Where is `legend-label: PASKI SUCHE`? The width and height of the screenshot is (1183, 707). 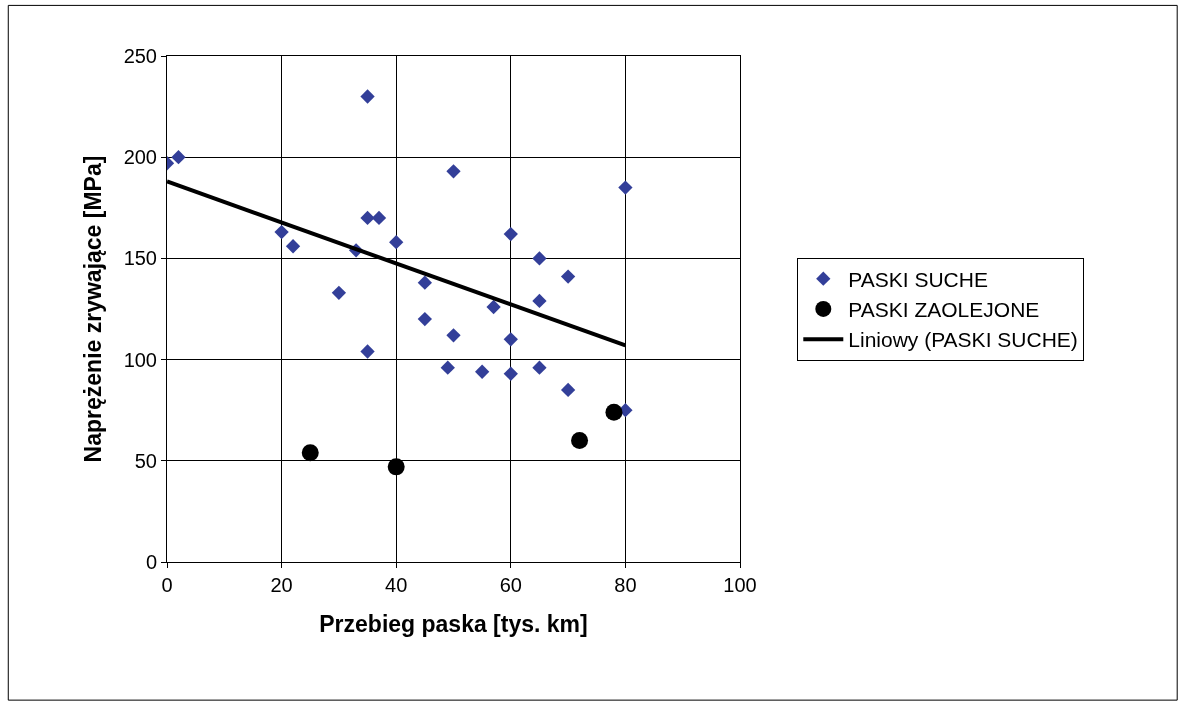
legend-label: PASKI SUCHE is located at coordinates (918, 279).